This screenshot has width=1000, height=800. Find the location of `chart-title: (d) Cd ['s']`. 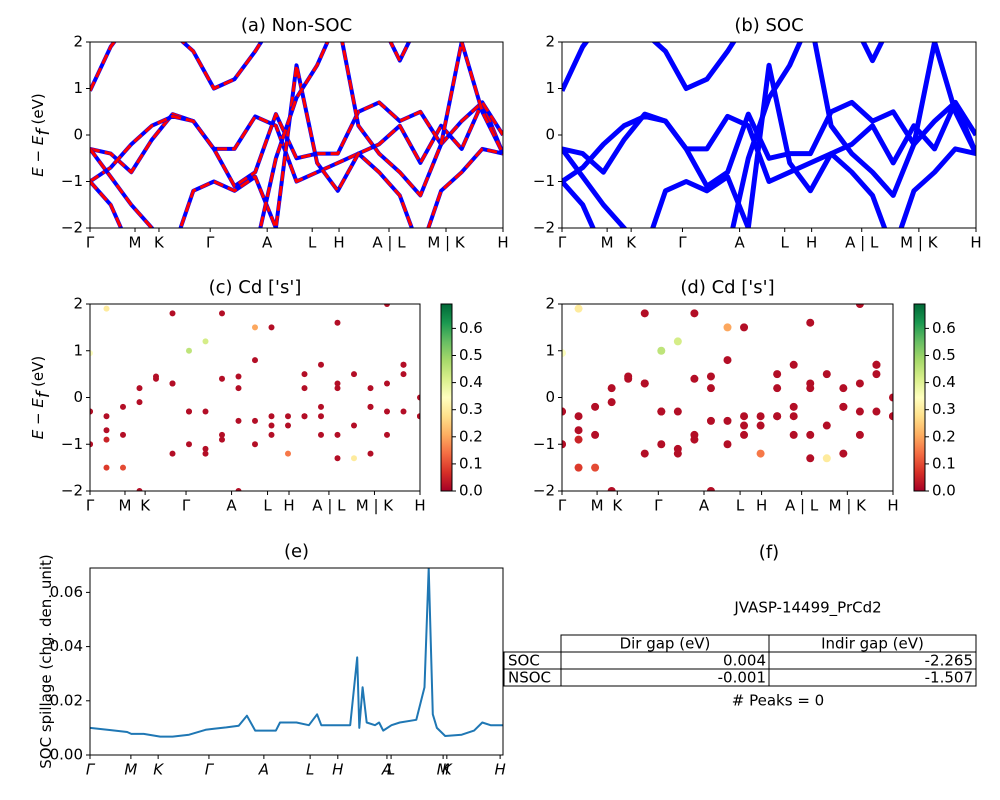

chart-title: (d) Cd ['s'] is located at coordinates (727, 287).